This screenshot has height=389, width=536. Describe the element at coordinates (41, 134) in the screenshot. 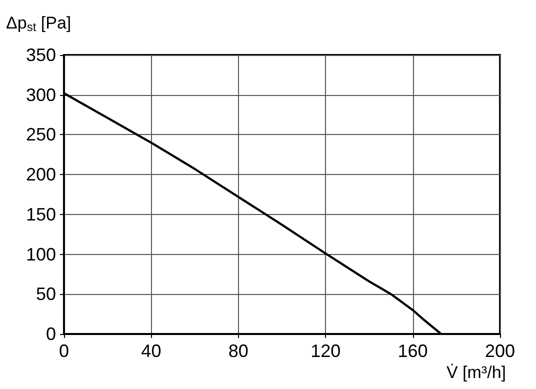

I see `y-tick-label: 250` at that location.